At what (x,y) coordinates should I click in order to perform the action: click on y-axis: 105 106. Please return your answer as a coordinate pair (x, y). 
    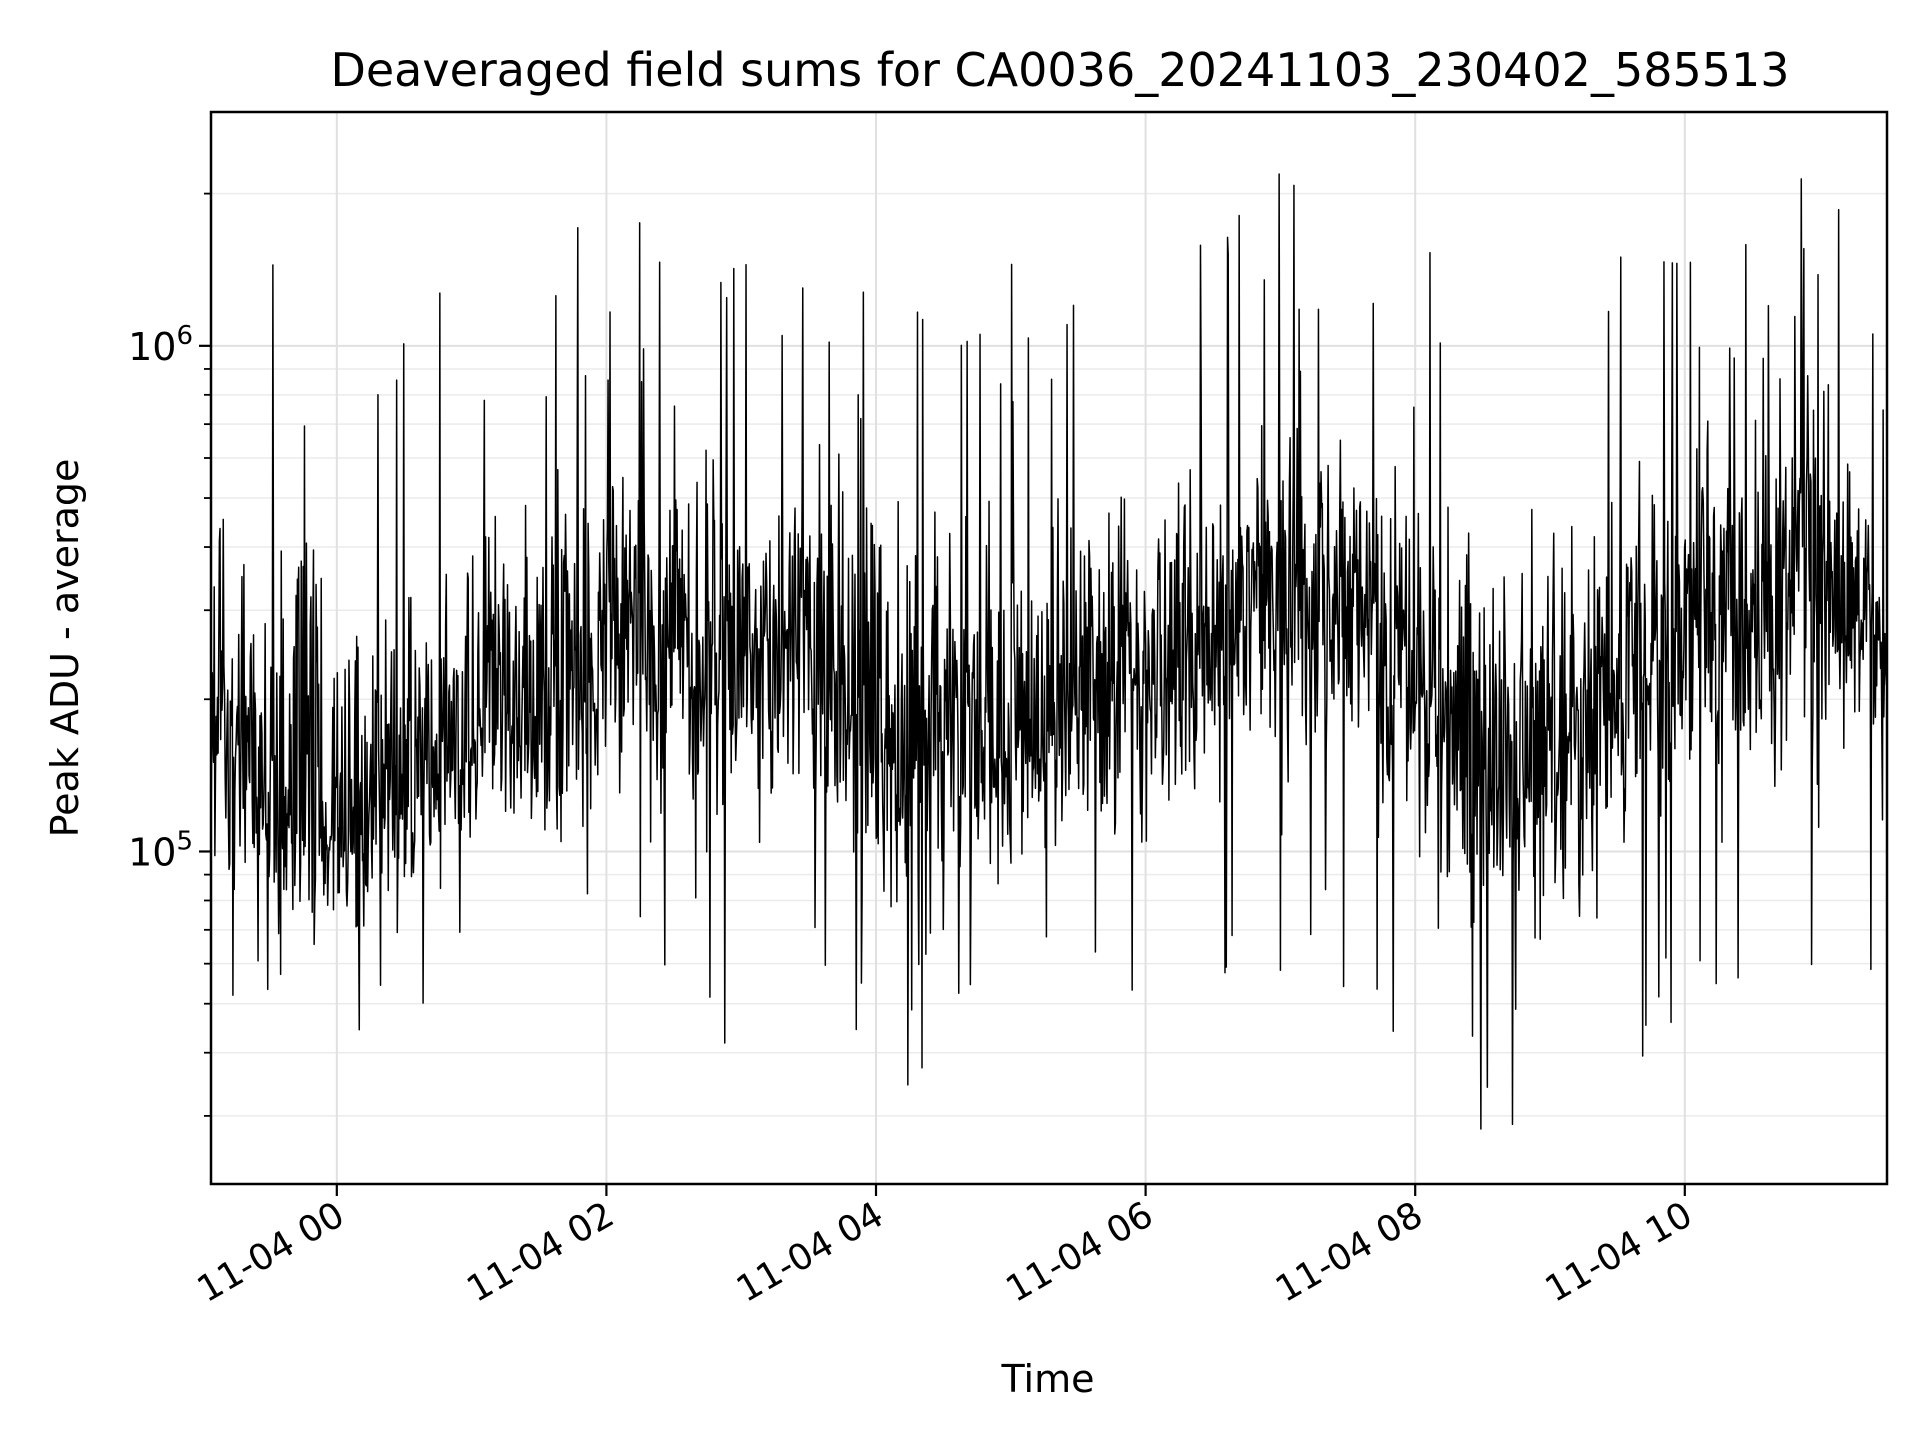
    Looking at the image, I should click on (169, 654).